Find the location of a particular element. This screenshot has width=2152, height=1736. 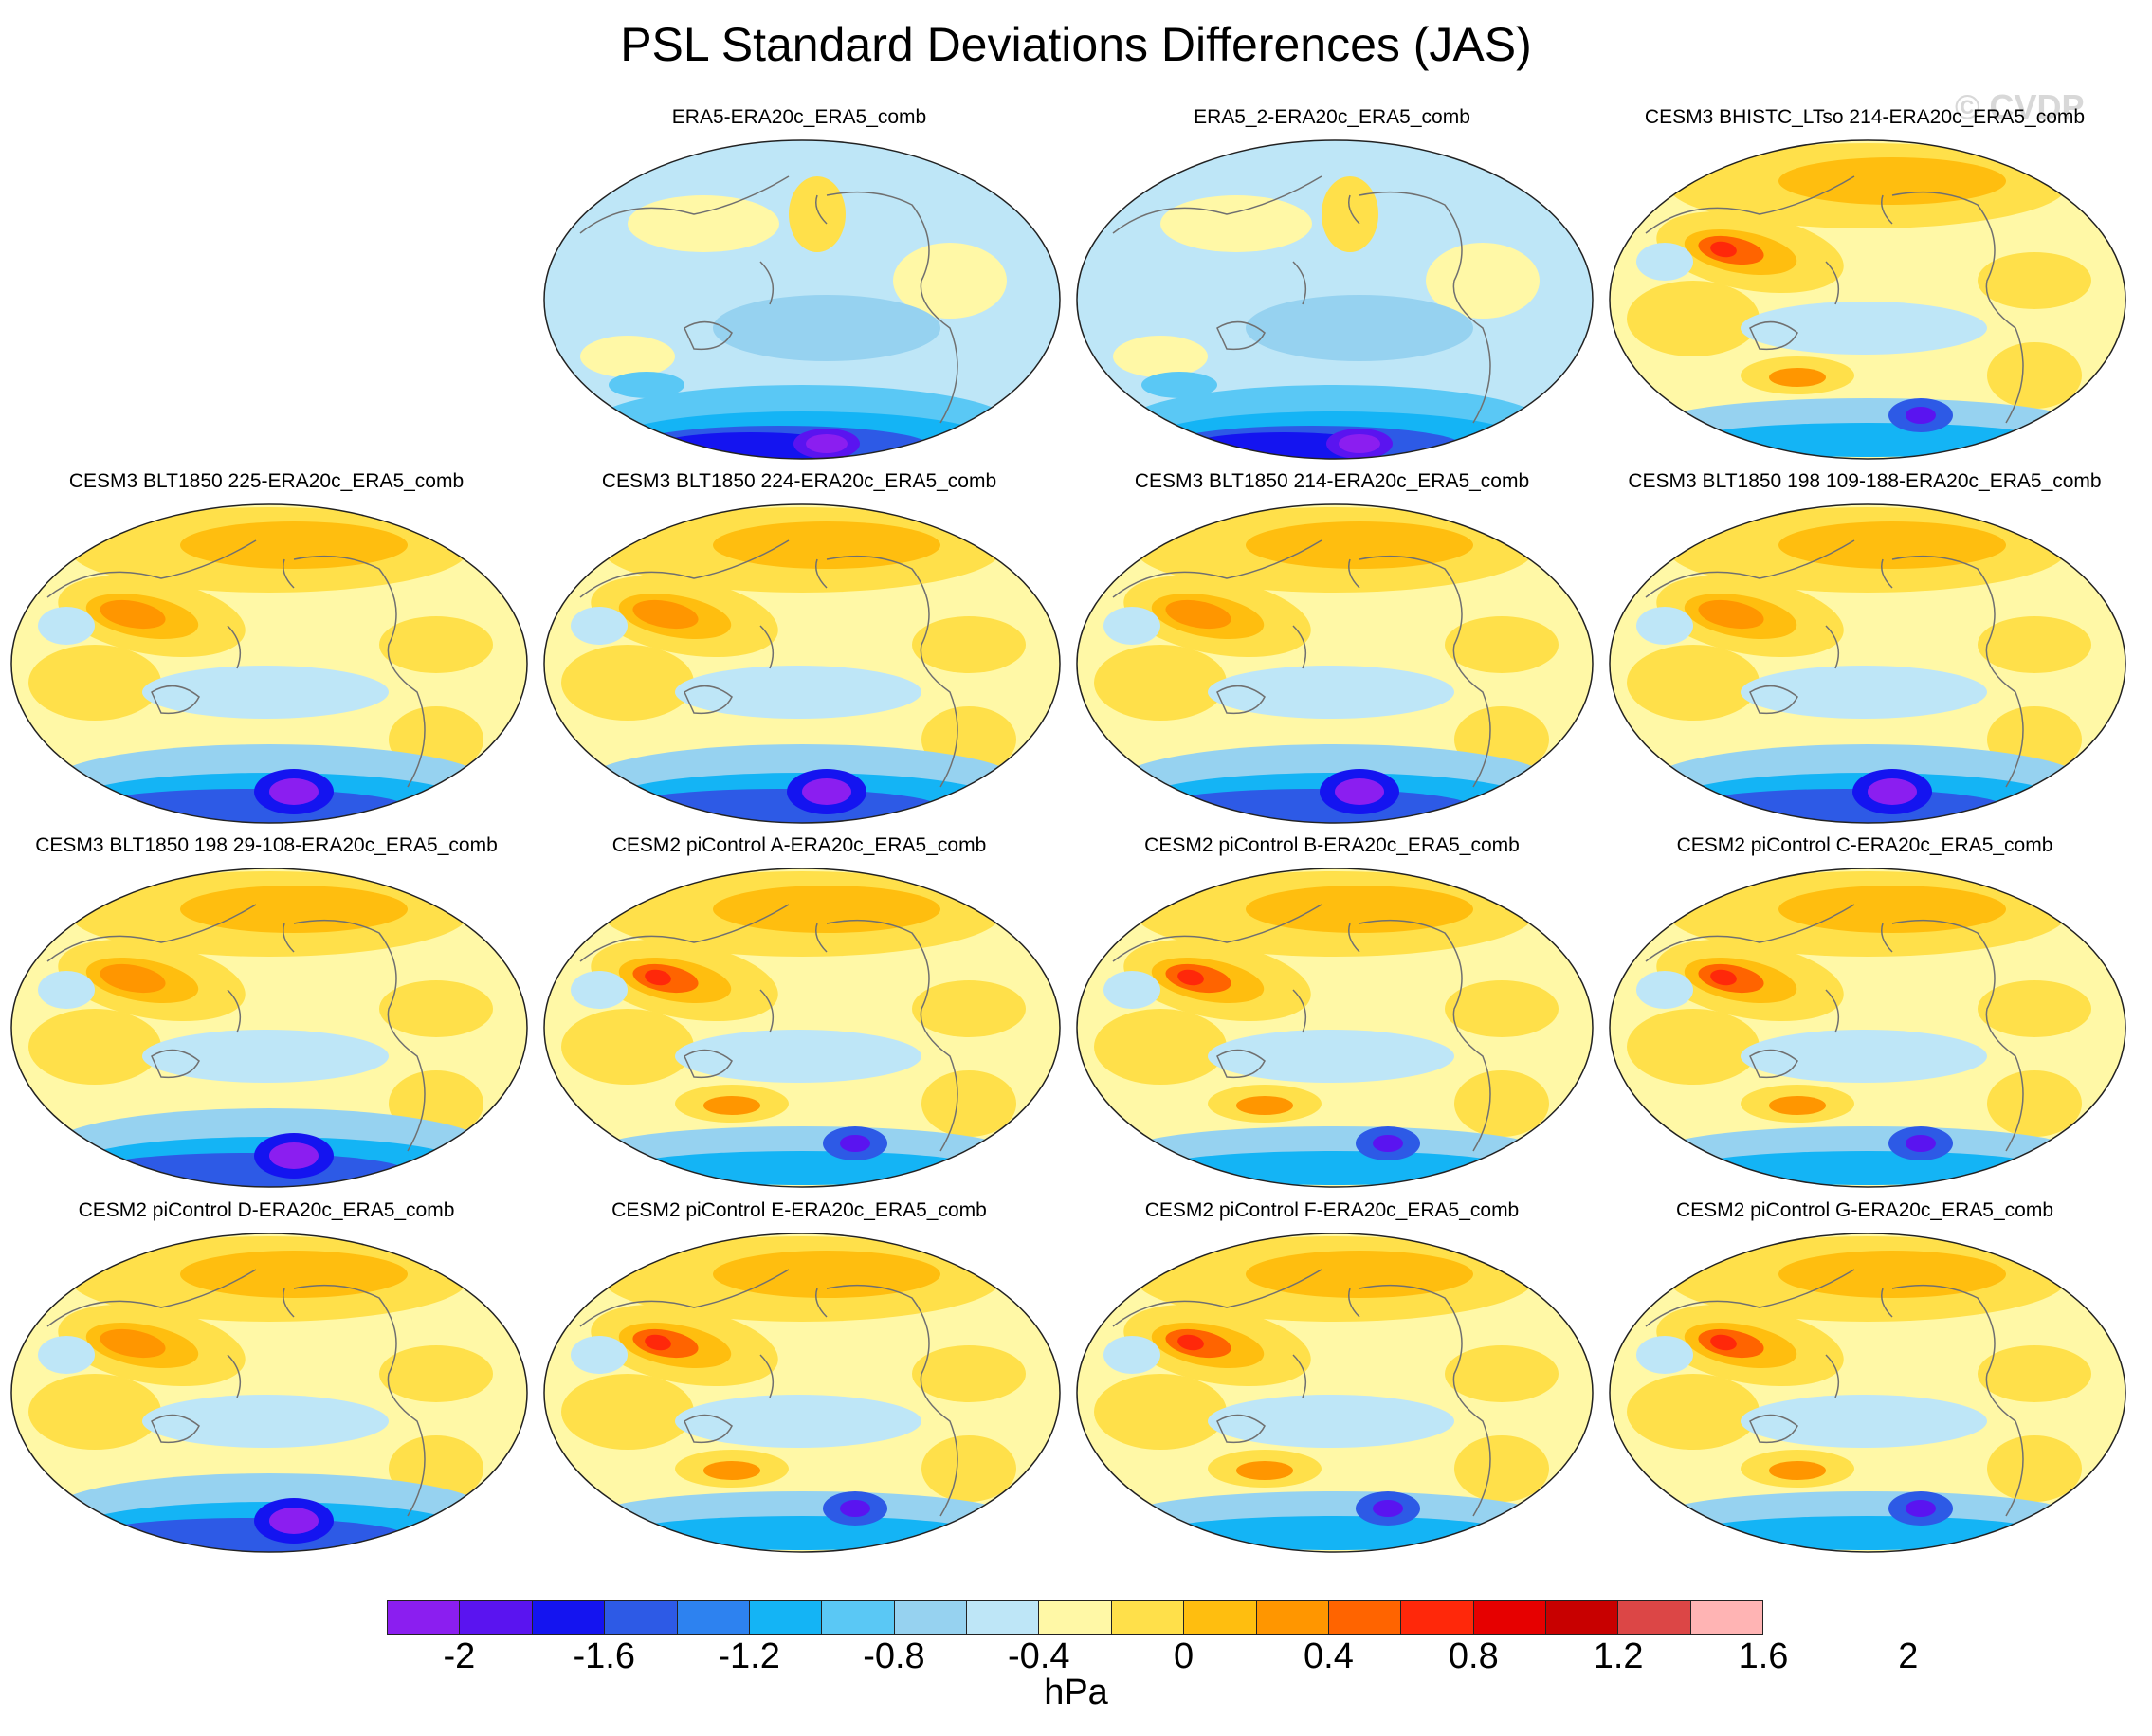

contour-field is located at coordinates (802, 1028).